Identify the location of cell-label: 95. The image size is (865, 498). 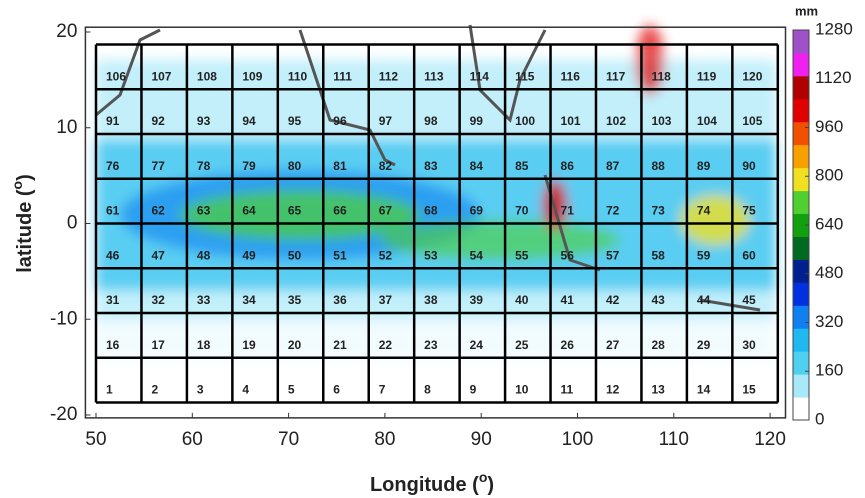
(295, 121).